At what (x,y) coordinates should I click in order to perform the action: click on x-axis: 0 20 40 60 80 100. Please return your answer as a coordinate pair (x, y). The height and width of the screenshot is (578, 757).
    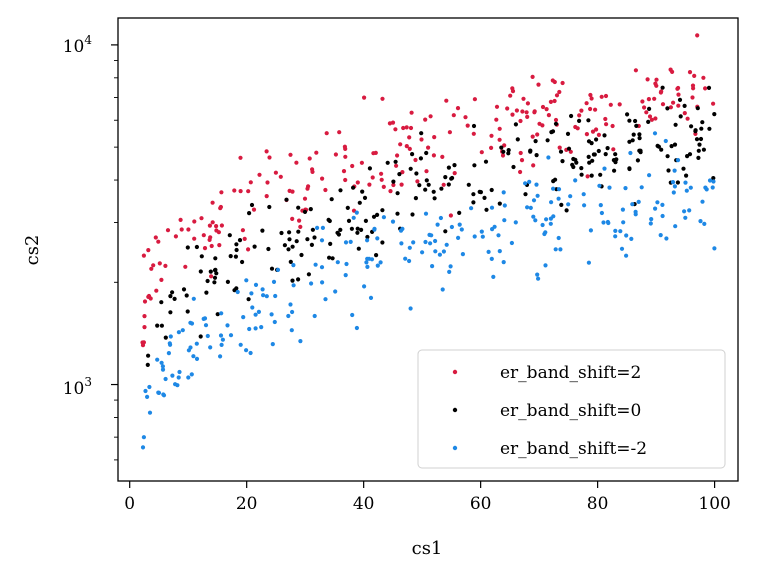
    Looking at the image, I should click on (427, 497).